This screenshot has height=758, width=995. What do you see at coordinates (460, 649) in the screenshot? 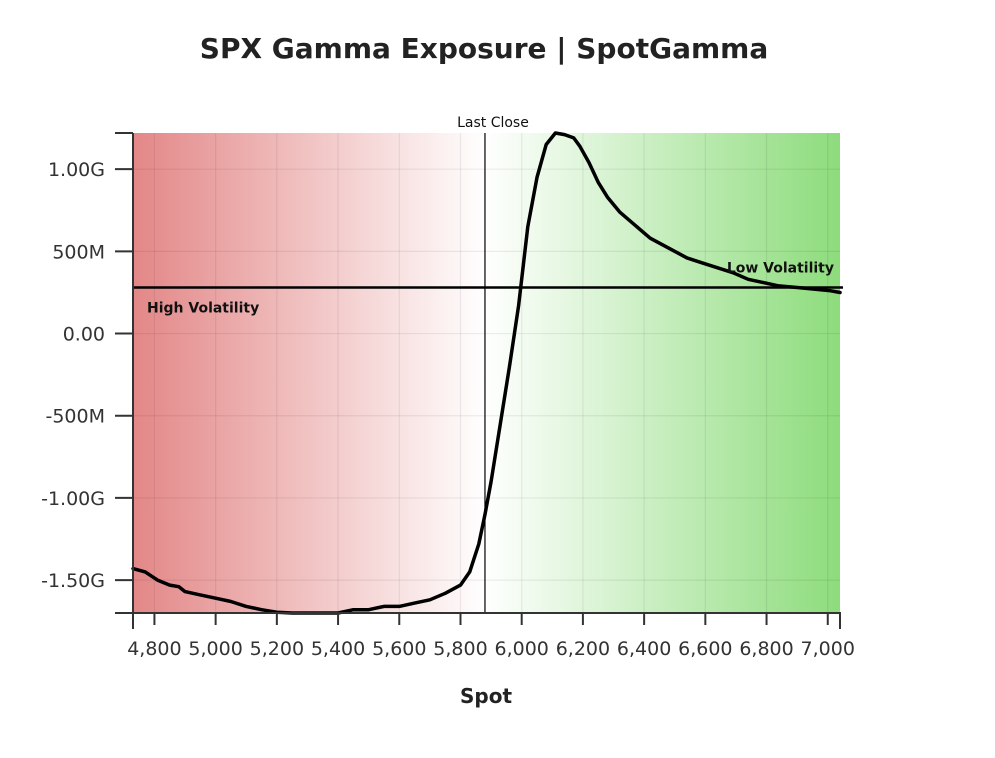
I see `x-tick-label-5: 5,800` at bounding box center [460, 649].